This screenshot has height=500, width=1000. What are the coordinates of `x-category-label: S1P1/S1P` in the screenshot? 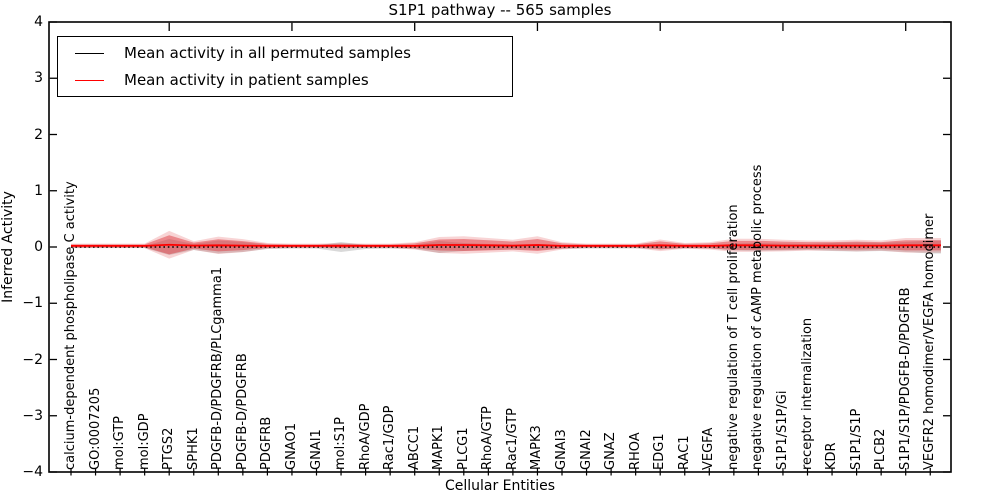 It's located at (856, 439).